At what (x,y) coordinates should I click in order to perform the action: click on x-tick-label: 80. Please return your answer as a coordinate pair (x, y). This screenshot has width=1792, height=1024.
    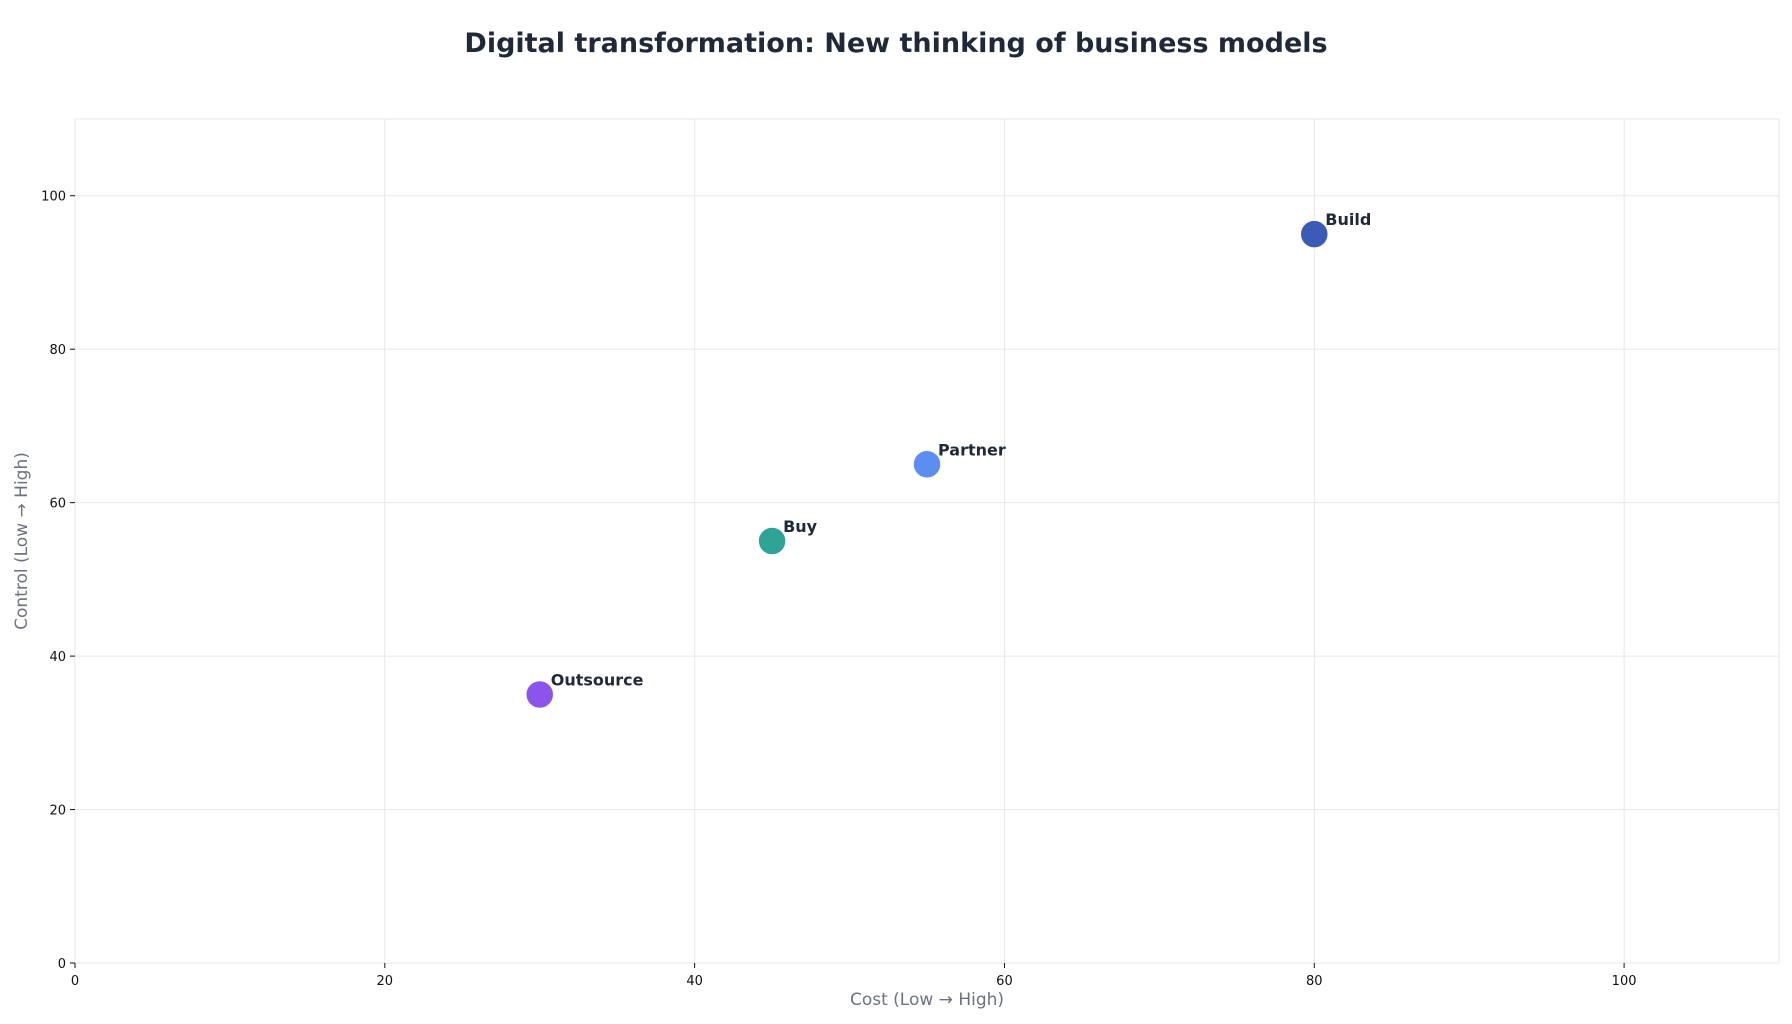
    Looking at the image, I should click on (1314, 981).